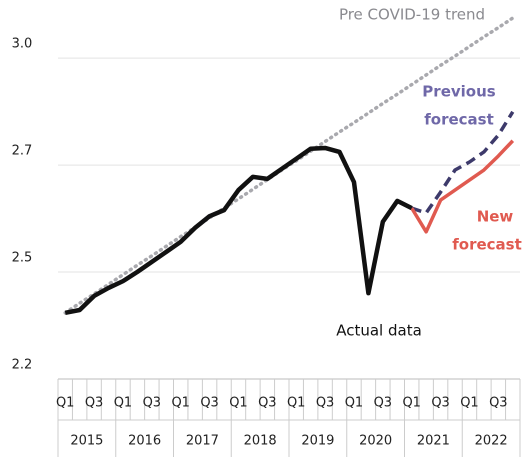 This screenshot has height=457, width=526. I want to click on year-label: 2018, so click(260, 441).